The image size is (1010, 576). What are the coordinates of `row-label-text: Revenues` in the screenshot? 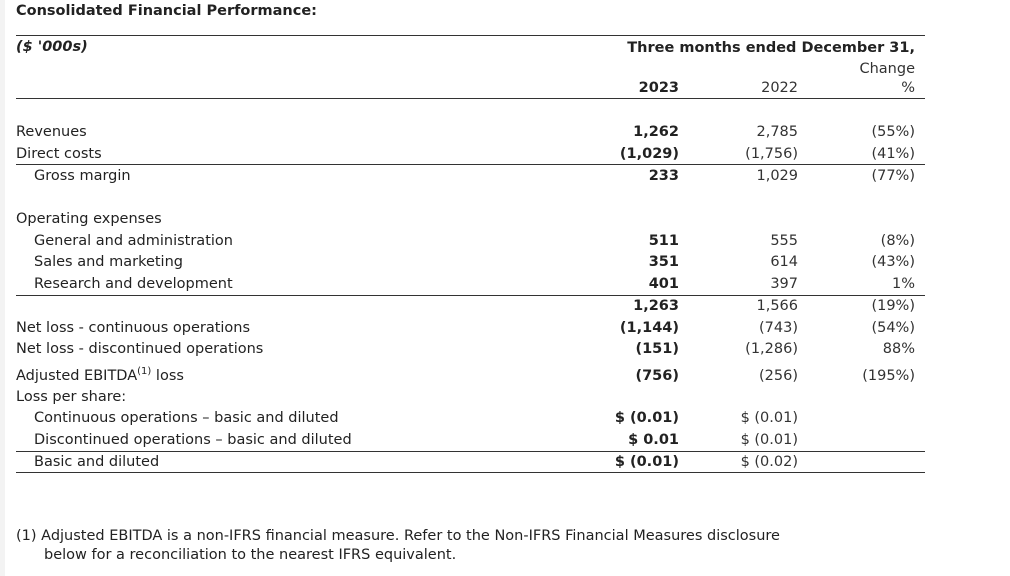 It's located at (51, 132).